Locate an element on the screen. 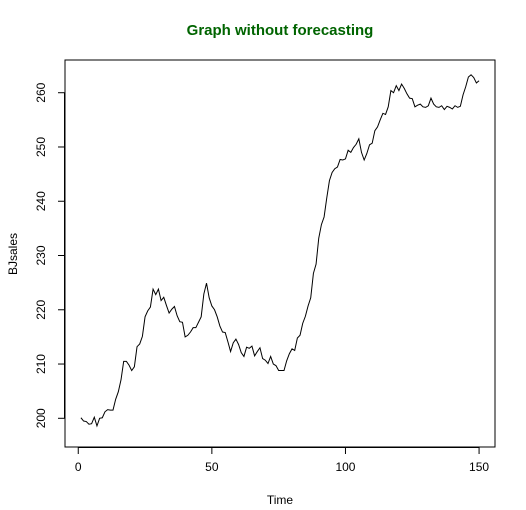 This screenshot has width=526, height=510. x-axis-label: Time is located at coordinates (280, 500).